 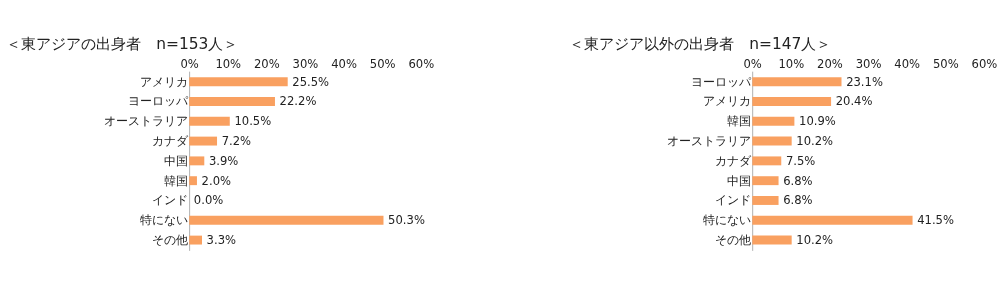 What do you see at coordinates (221, 239) in the screenshot?
I see `data-label: 3.3%` at bounding box center [221, 239].